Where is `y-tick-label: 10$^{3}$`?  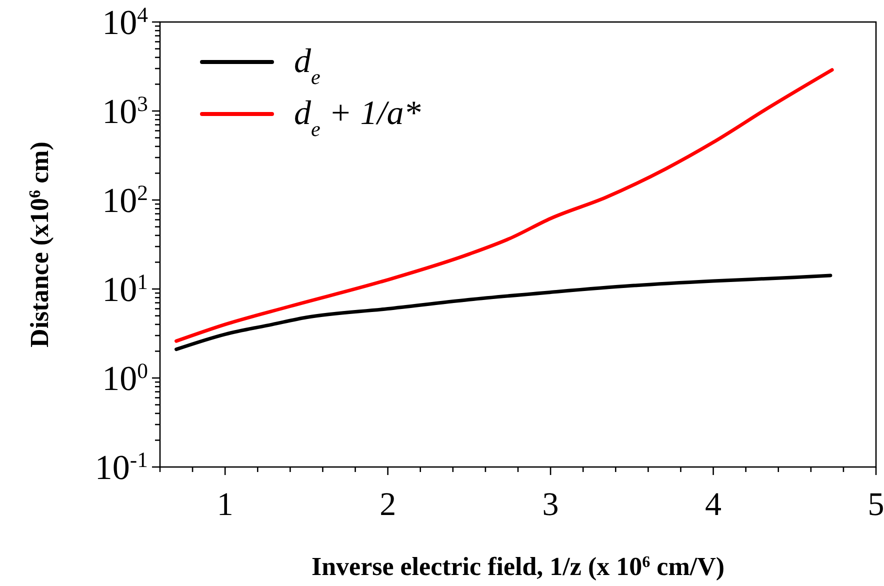 y-tick-label: 10$^{3}$ is located at coordinates (125, 111).